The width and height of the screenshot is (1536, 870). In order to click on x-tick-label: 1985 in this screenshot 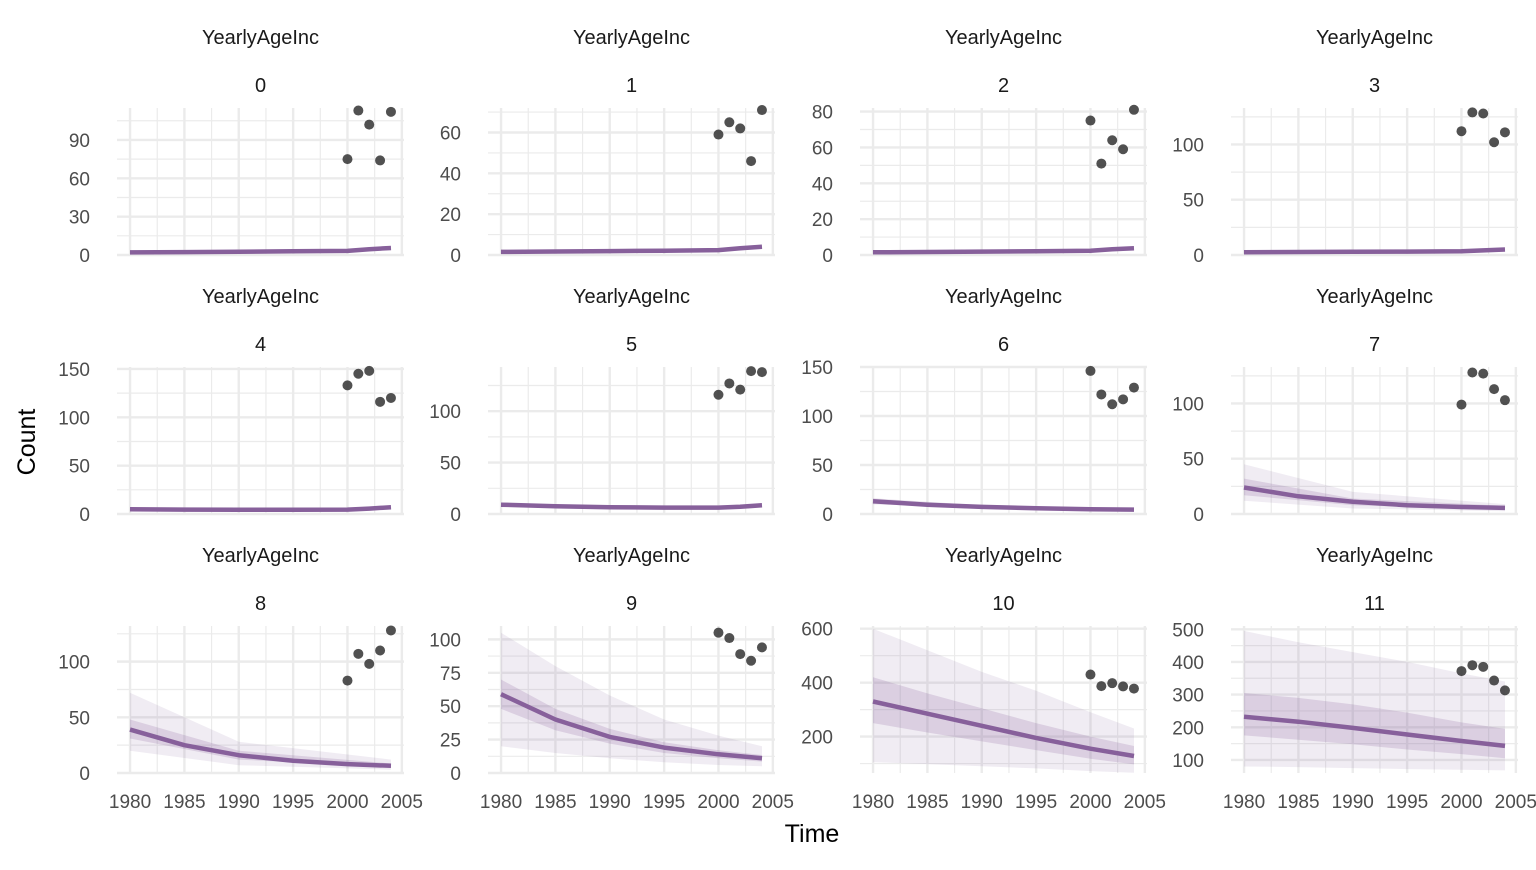, I will do `click(184, 802)`.